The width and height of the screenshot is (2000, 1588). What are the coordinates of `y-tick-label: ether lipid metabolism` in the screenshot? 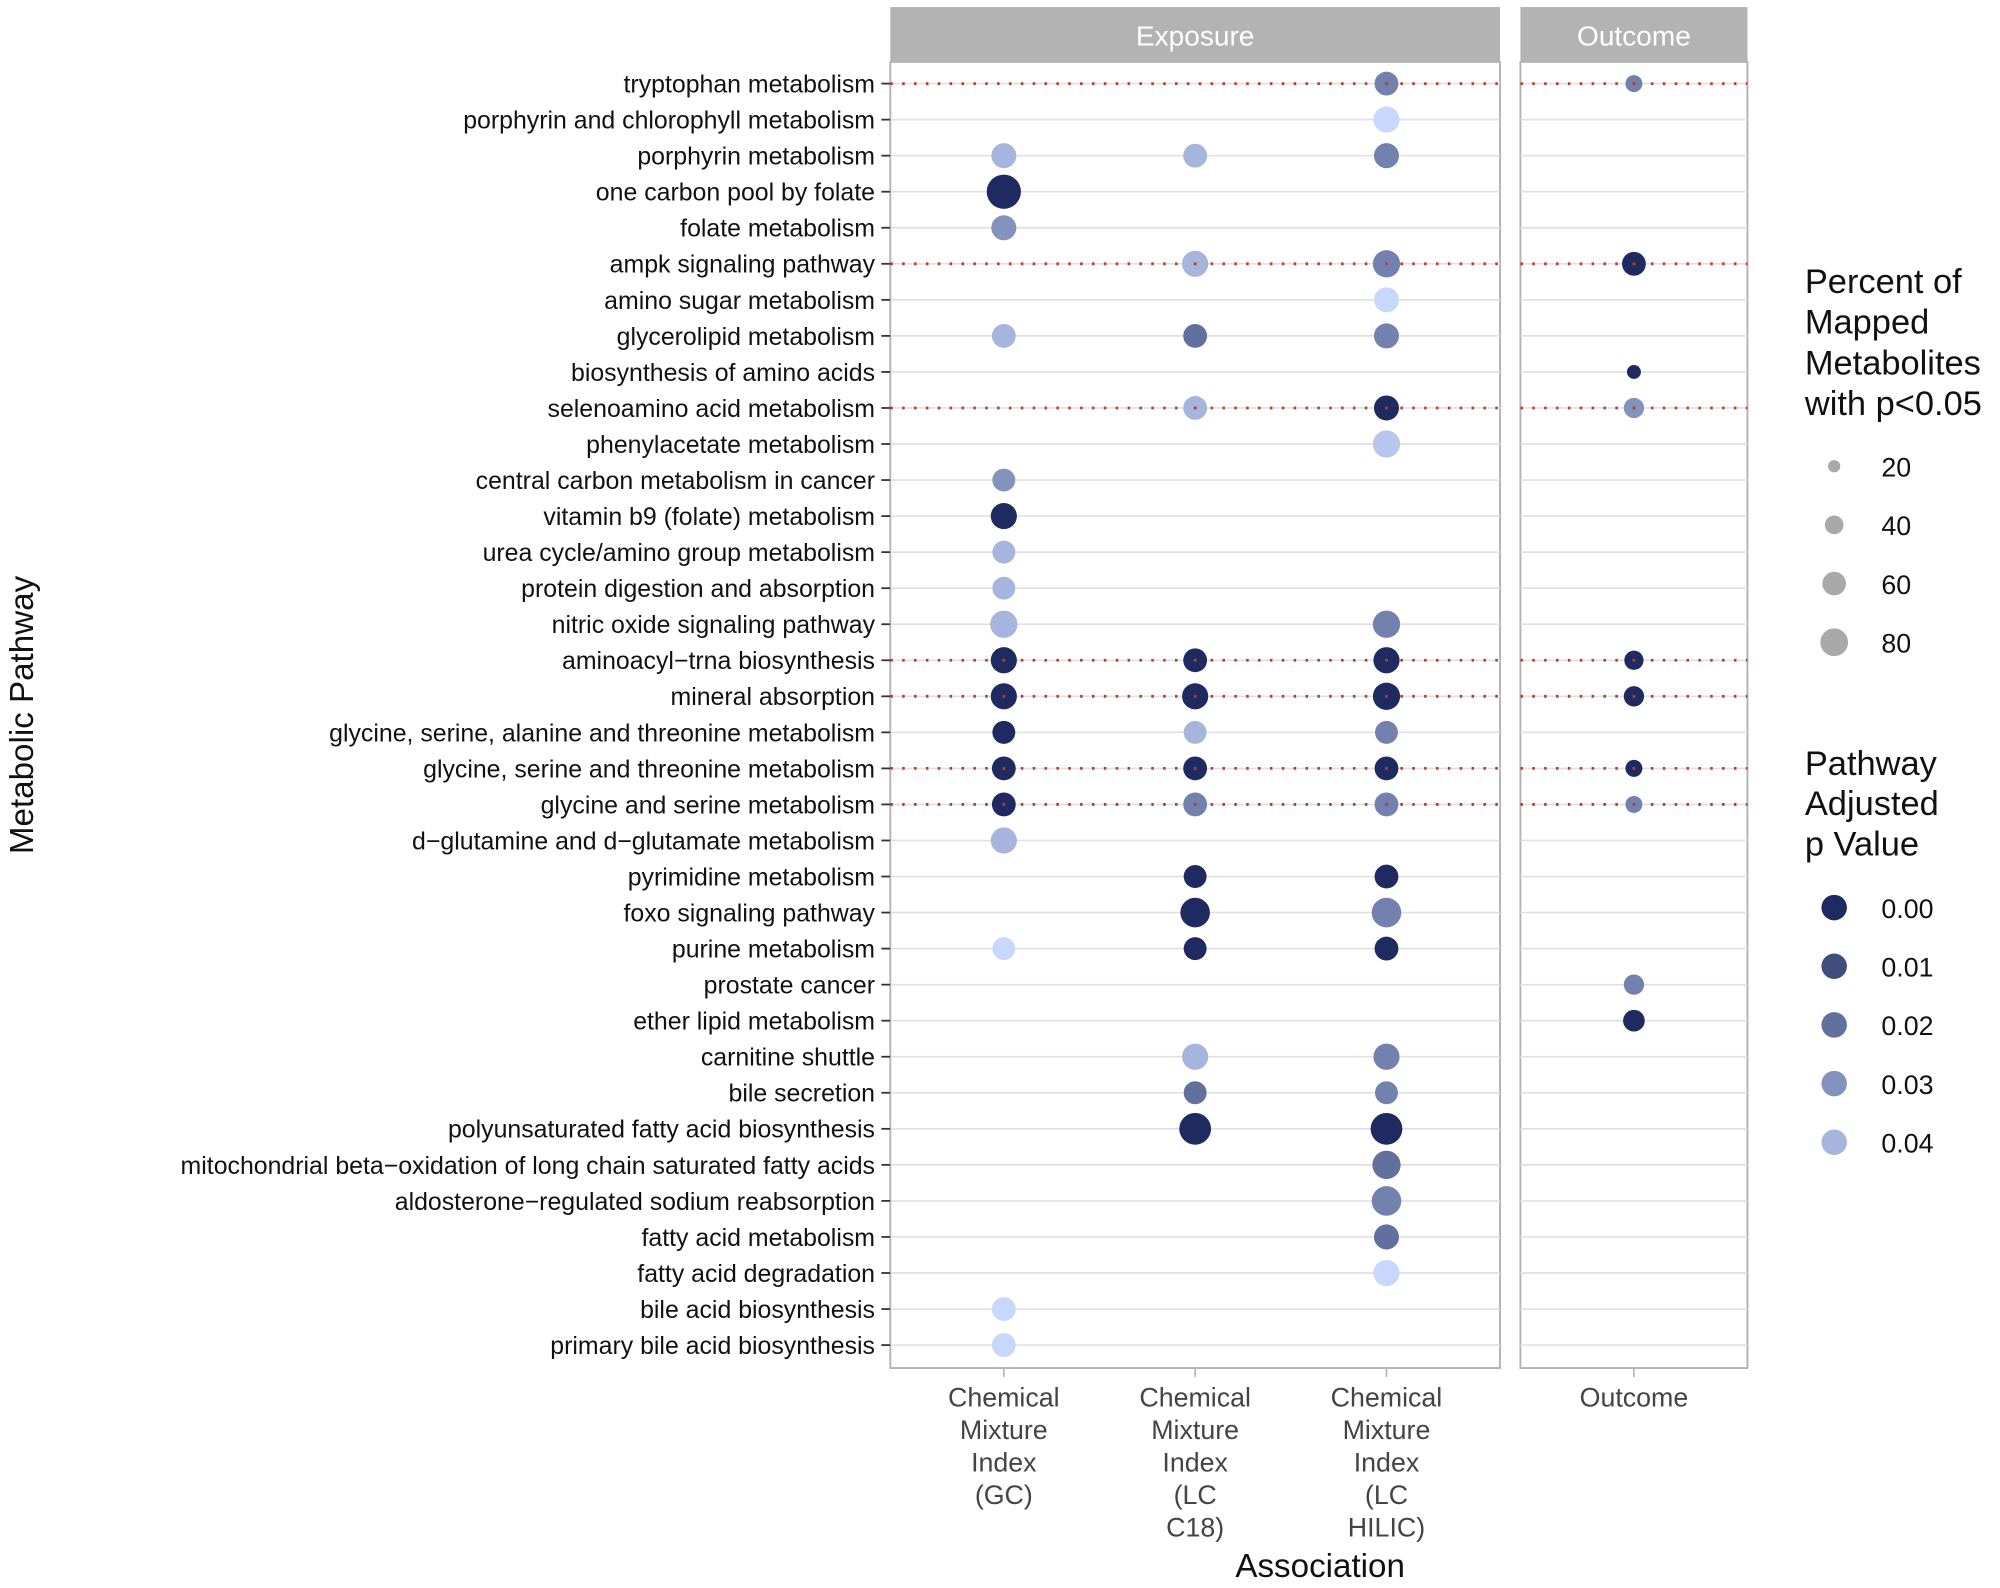 It's located at (754, 1022).